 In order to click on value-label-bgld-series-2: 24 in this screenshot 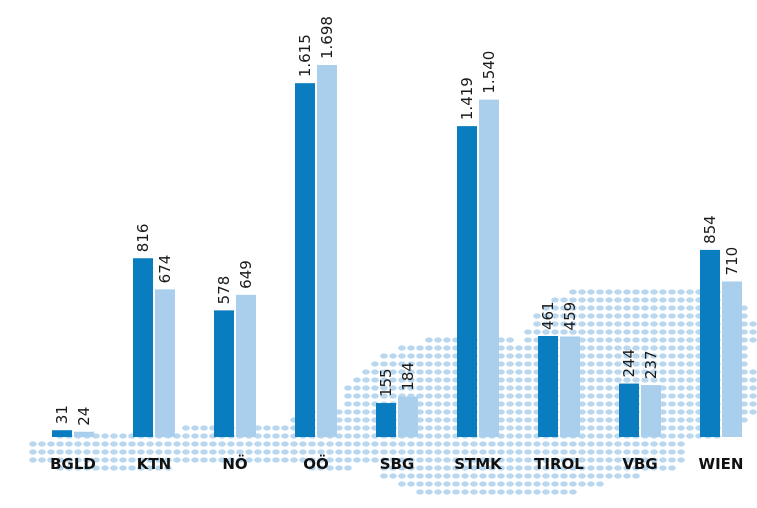, I will do `click(84, 416)`.